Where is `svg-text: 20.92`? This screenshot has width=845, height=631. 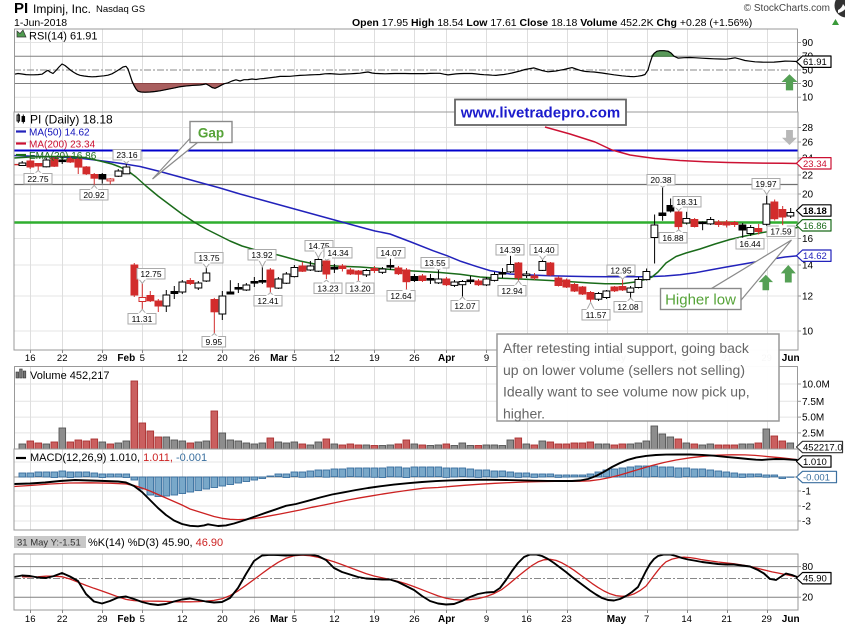
svg-text: 20.92 is located at coordinates (94, 195).